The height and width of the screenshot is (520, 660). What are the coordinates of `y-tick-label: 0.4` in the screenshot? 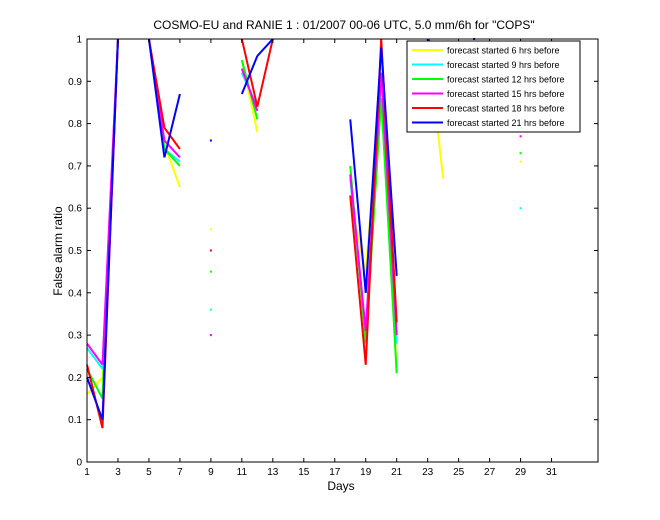 It's located at (75, 293).